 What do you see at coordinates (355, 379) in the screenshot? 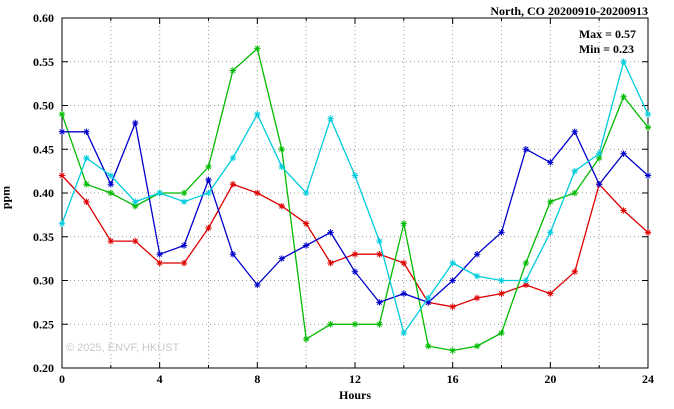
I see `x-tick-label: 12` at bounding box center [355, 379].